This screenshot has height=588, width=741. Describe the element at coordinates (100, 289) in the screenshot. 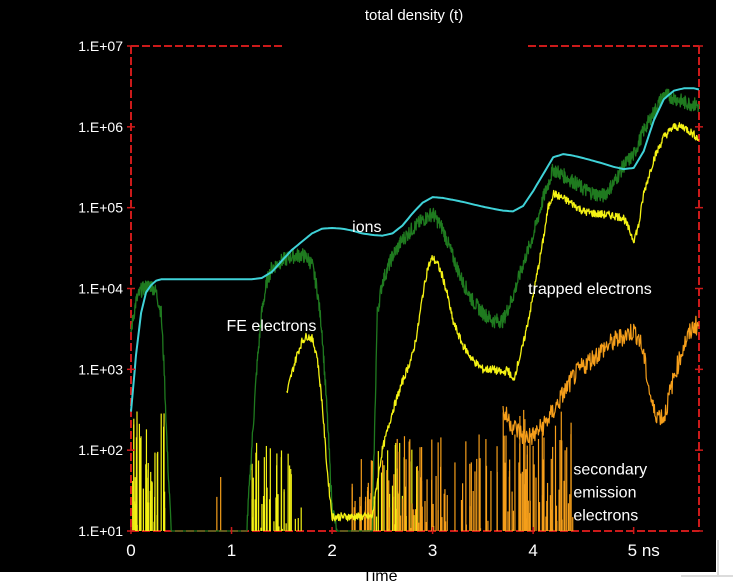

I see `y-tick-label: 1.E+04` at that location.